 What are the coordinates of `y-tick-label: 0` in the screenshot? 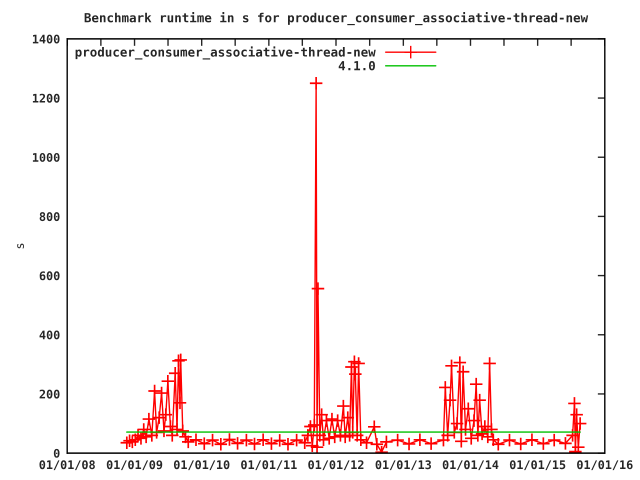 It's located at (57, 453).